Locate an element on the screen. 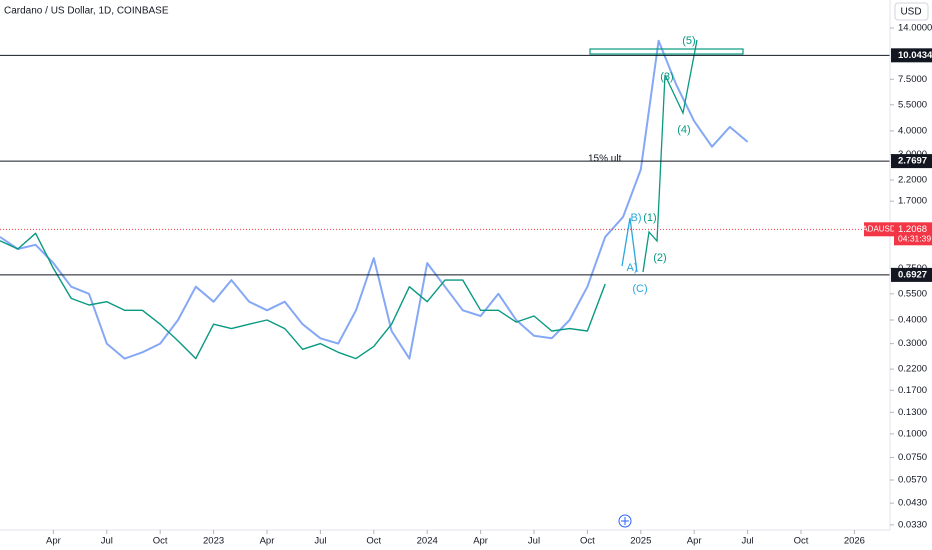  x-tick-label: 2024 is located at coordinates (427, 541).